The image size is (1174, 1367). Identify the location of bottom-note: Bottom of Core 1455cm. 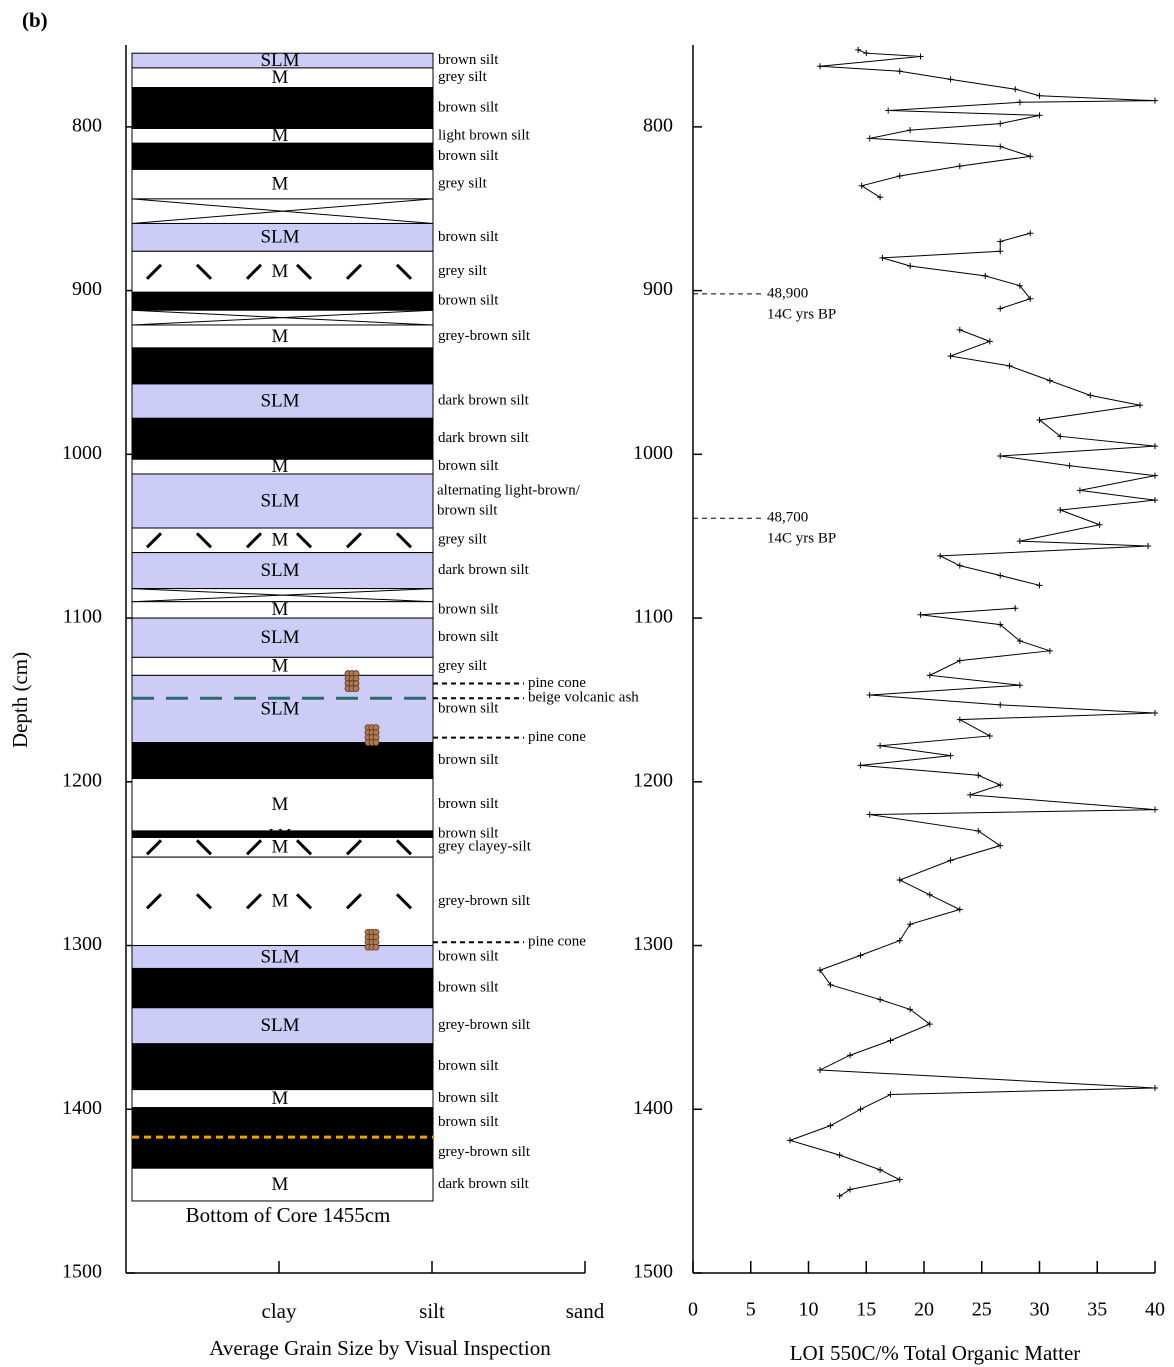
(288, 1215).